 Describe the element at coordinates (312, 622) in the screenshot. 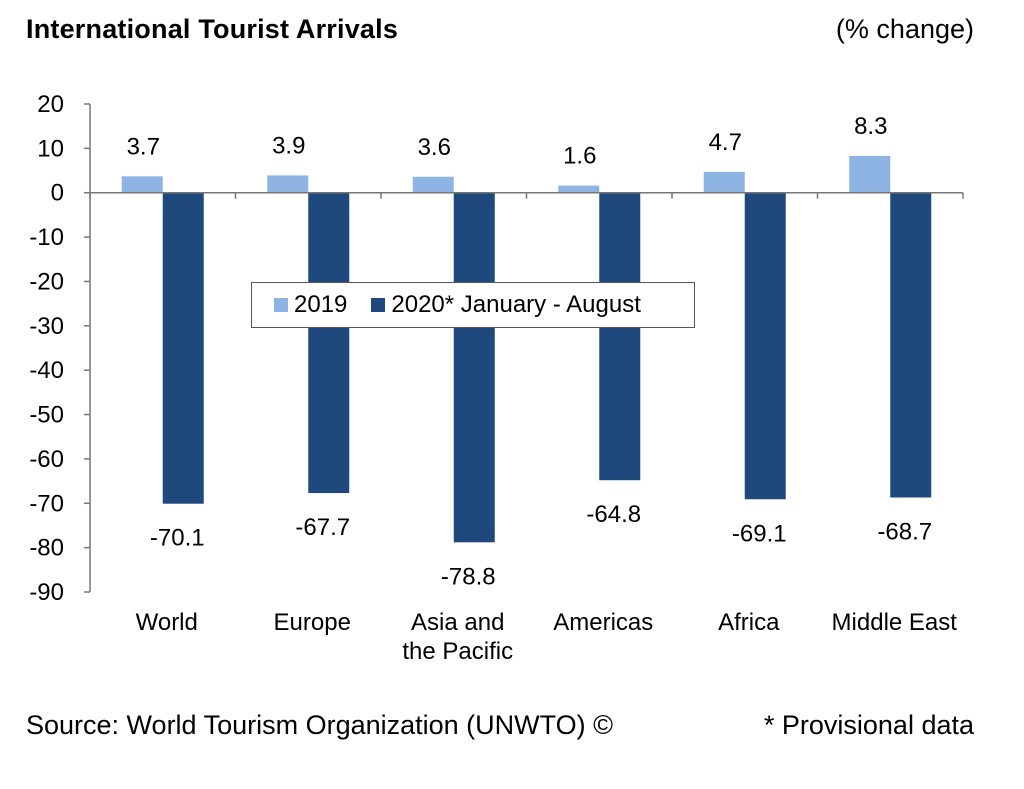

I see `x-category-label: Europe` at that location.